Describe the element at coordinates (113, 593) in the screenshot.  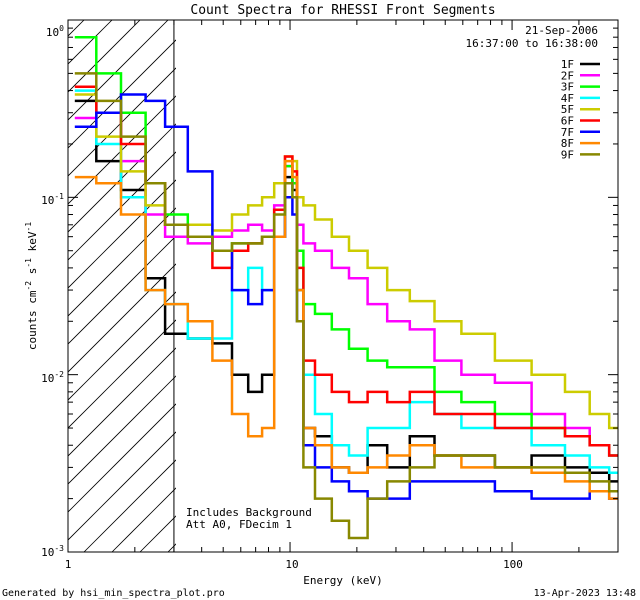
I see `footer-generator: Generated by hsi_min_spectra_plot.pro` at that location.